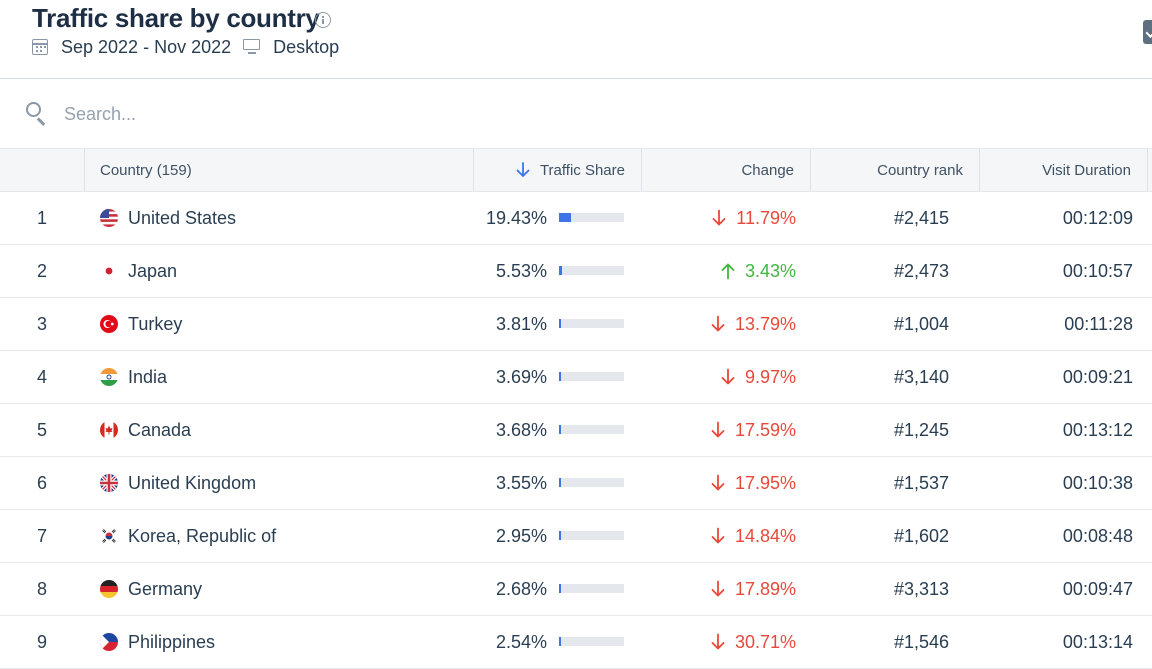 The height and width of the screenshot is (669, 1152). Describe the element at coordinates (921, 588) in the screenshot. I see `country-rank-value: #3,313` at that location.